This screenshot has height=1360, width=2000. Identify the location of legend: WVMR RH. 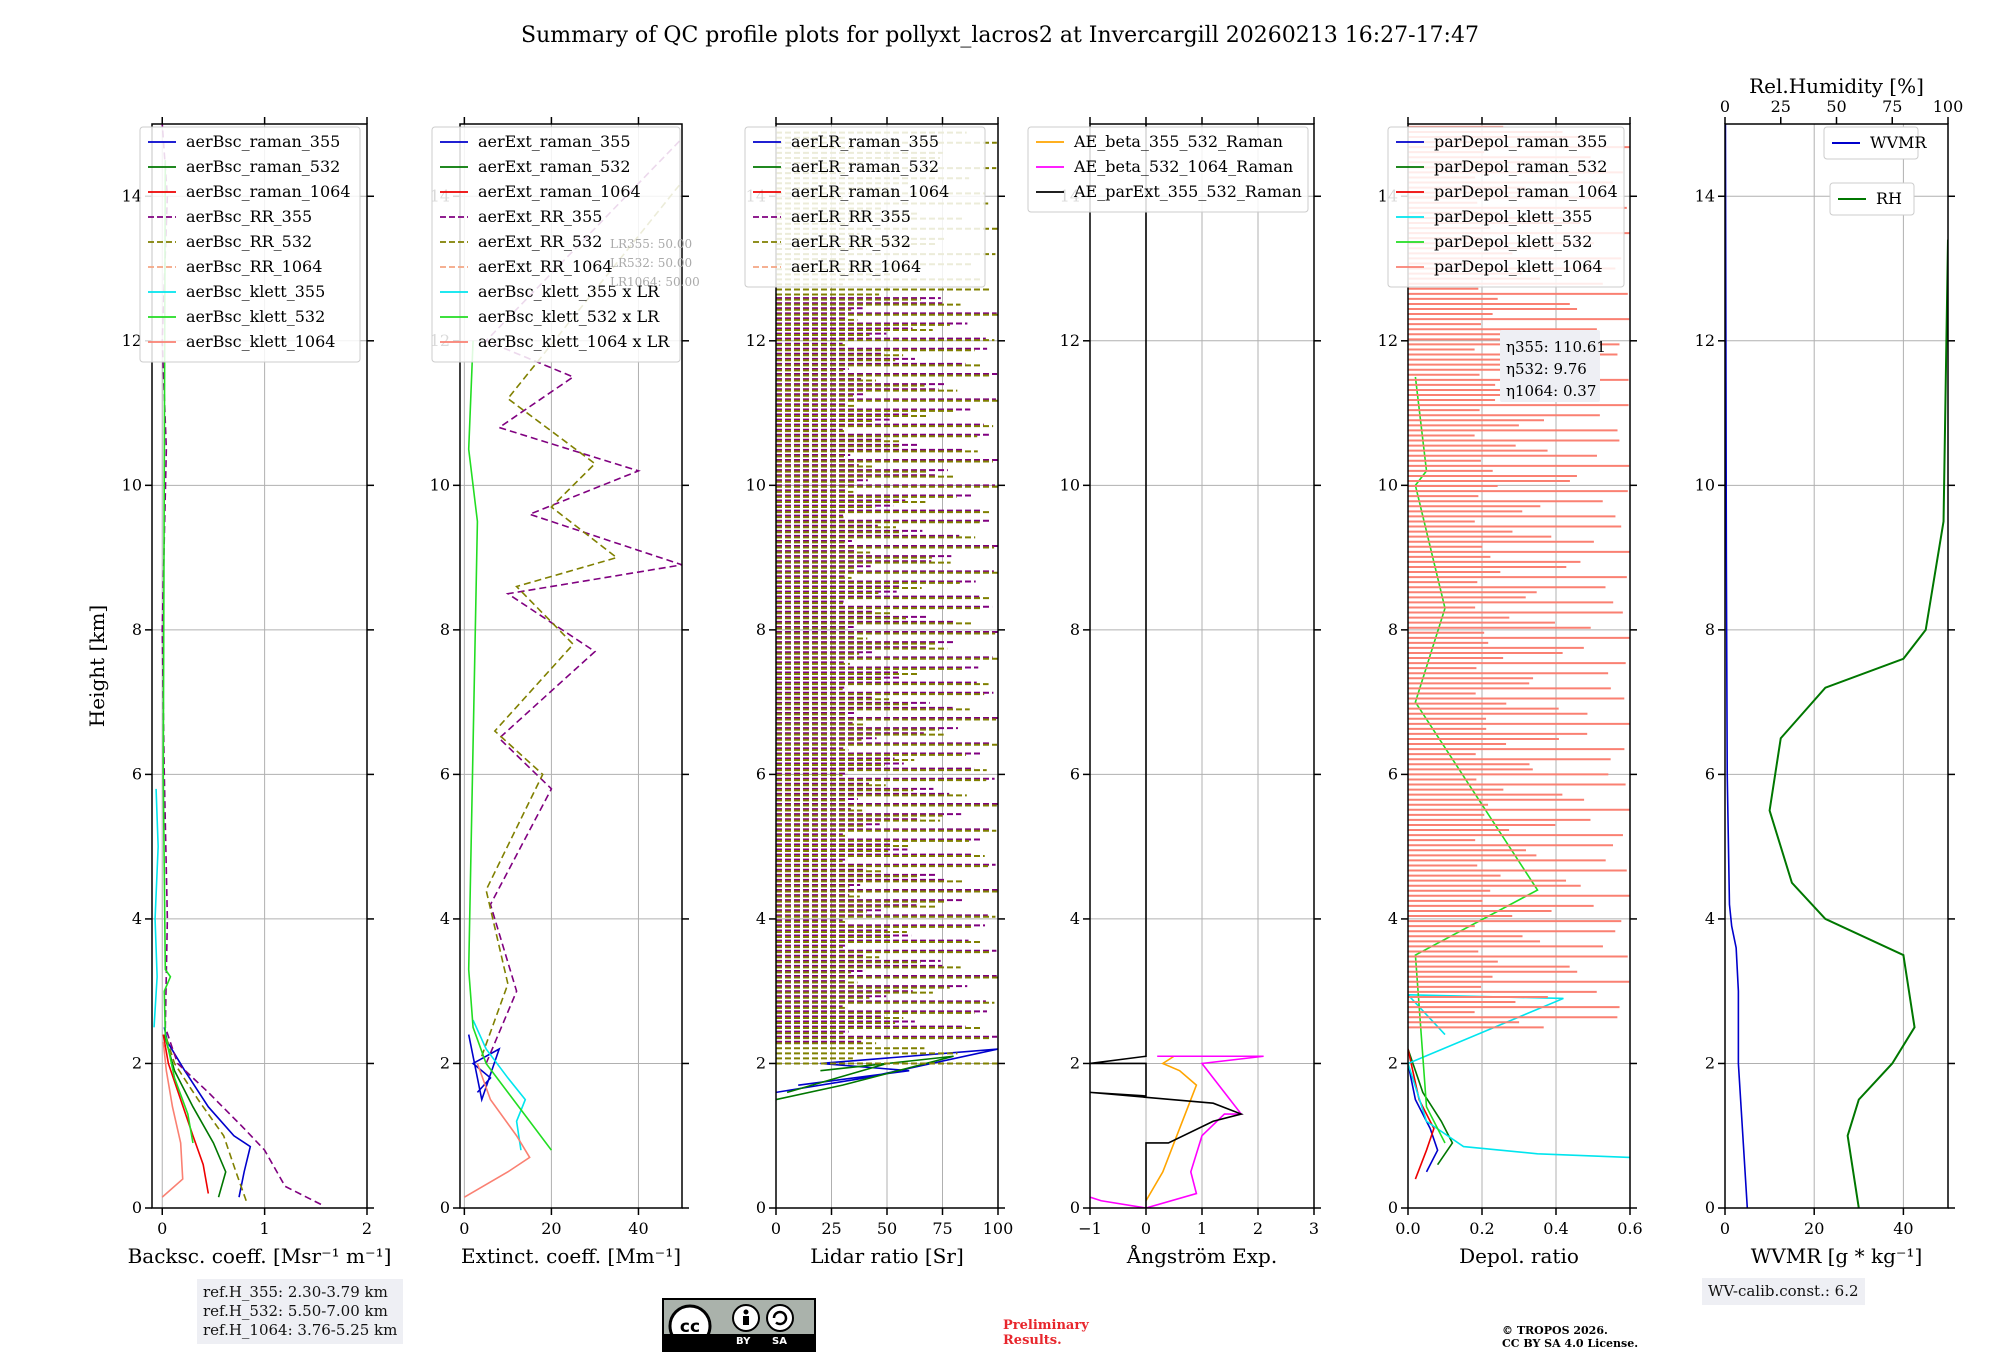
(1875, 171).